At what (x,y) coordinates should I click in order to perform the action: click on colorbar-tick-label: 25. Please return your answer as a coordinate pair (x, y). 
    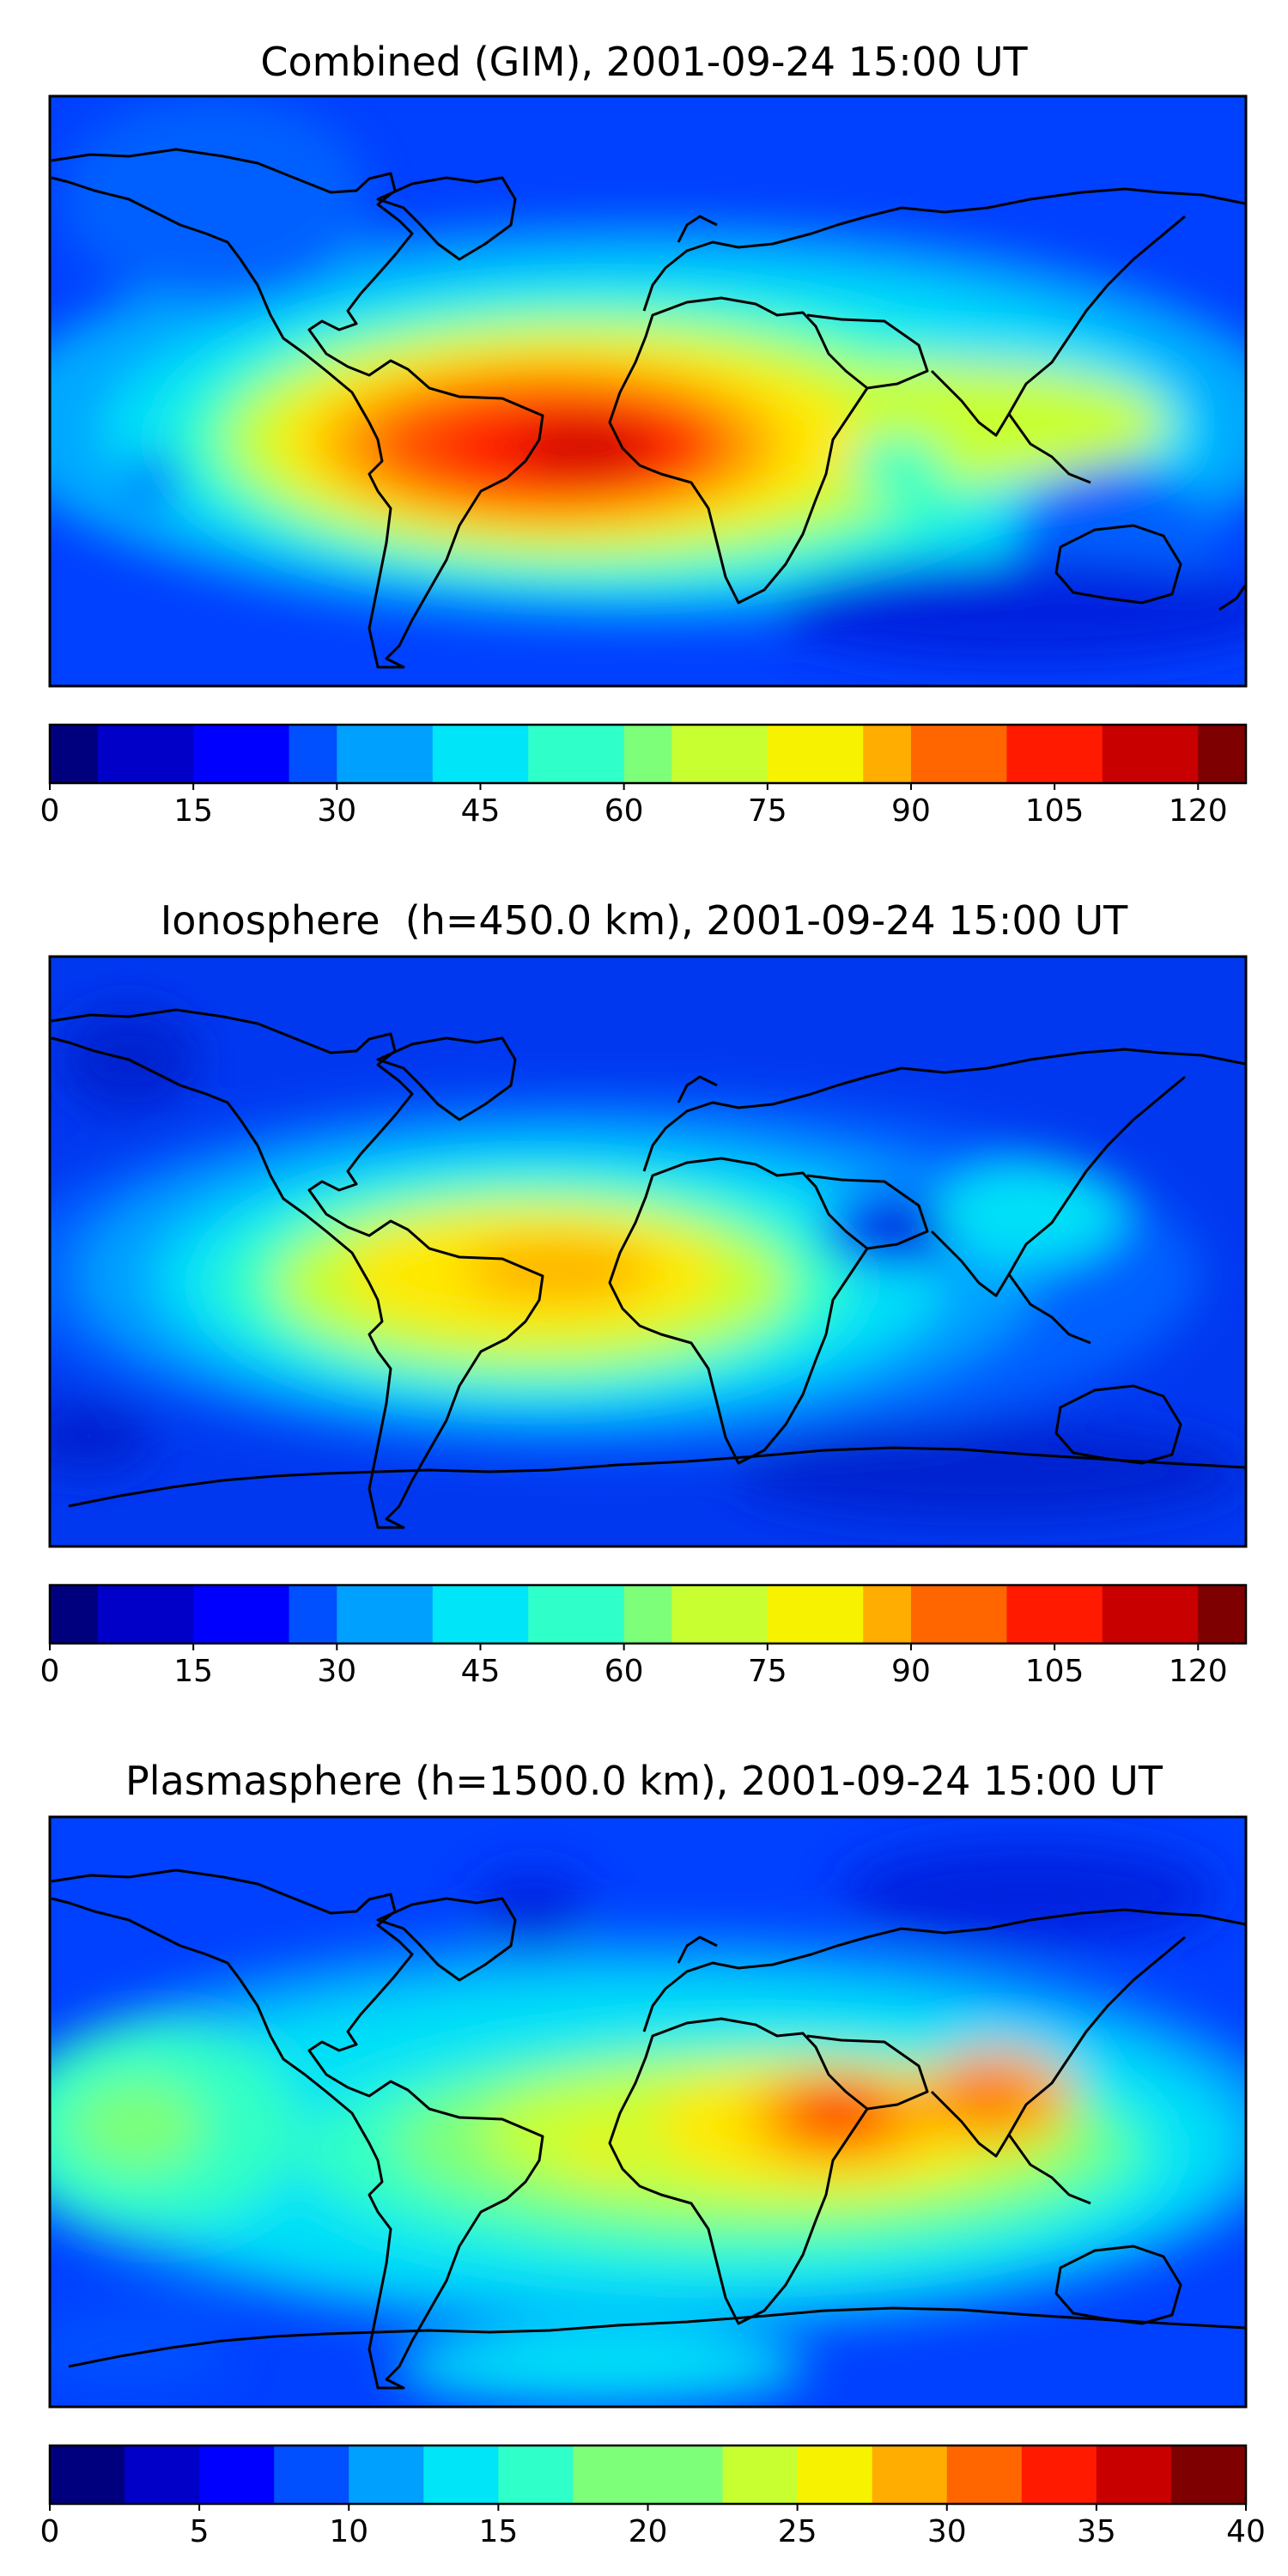
    Looking at the image, I should click on (797, 2531).